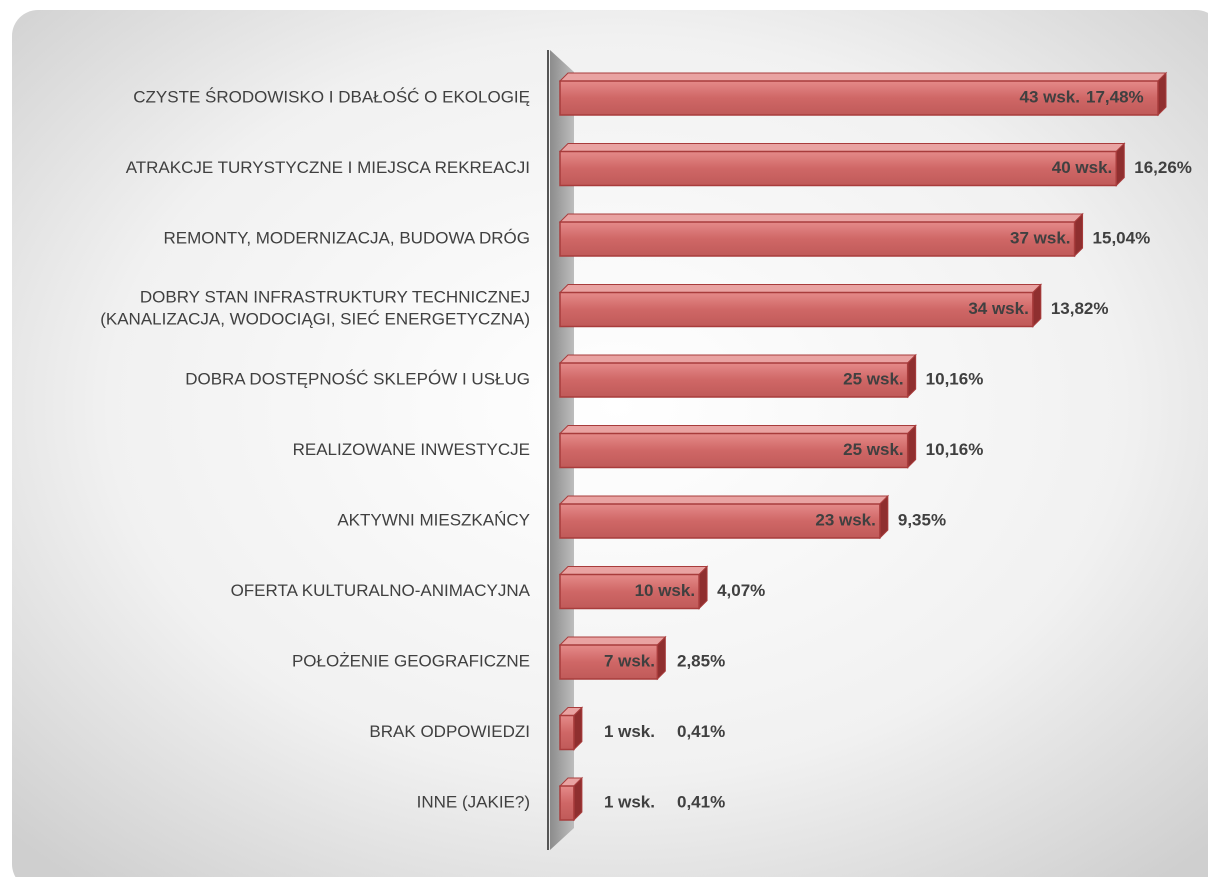 The height and width of the screenshot is (877, 1208). Describe the element at coordinates (1122, 237) in the screenshot. I see `share-label: 15,04%` at that location.